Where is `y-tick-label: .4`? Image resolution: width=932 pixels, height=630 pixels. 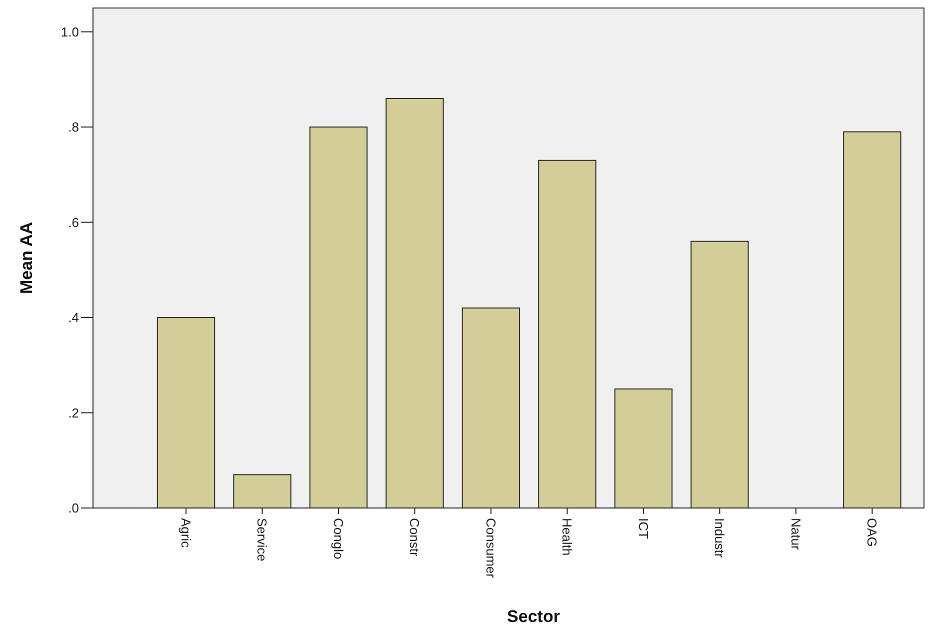 y-tick-label: .4 is located at coordinates (73, 318).